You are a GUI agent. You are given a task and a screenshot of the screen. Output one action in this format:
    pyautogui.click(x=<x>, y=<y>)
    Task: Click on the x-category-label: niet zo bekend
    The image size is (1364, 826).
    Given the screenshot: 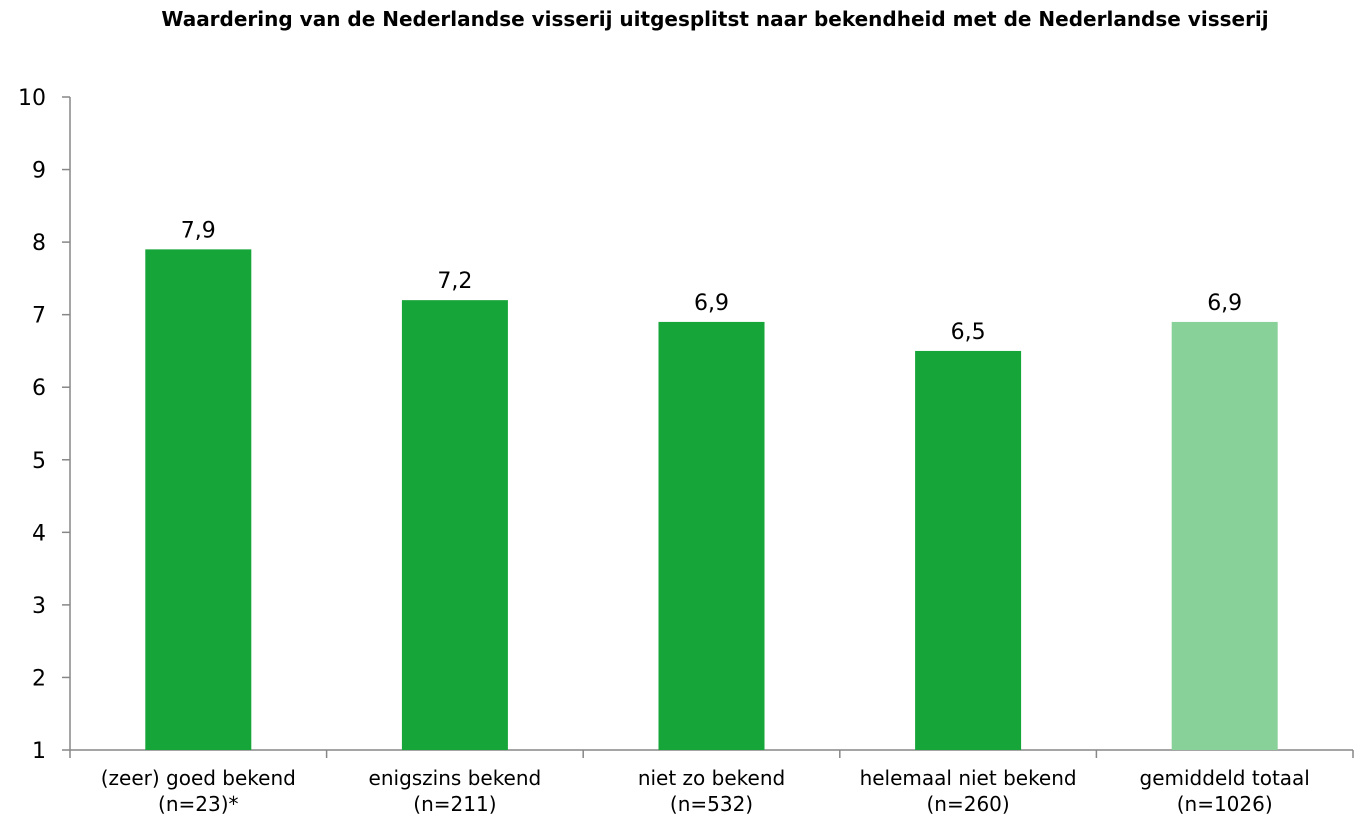 What is the action you would take?
    pyautogui.click(x=711, y=778)
    